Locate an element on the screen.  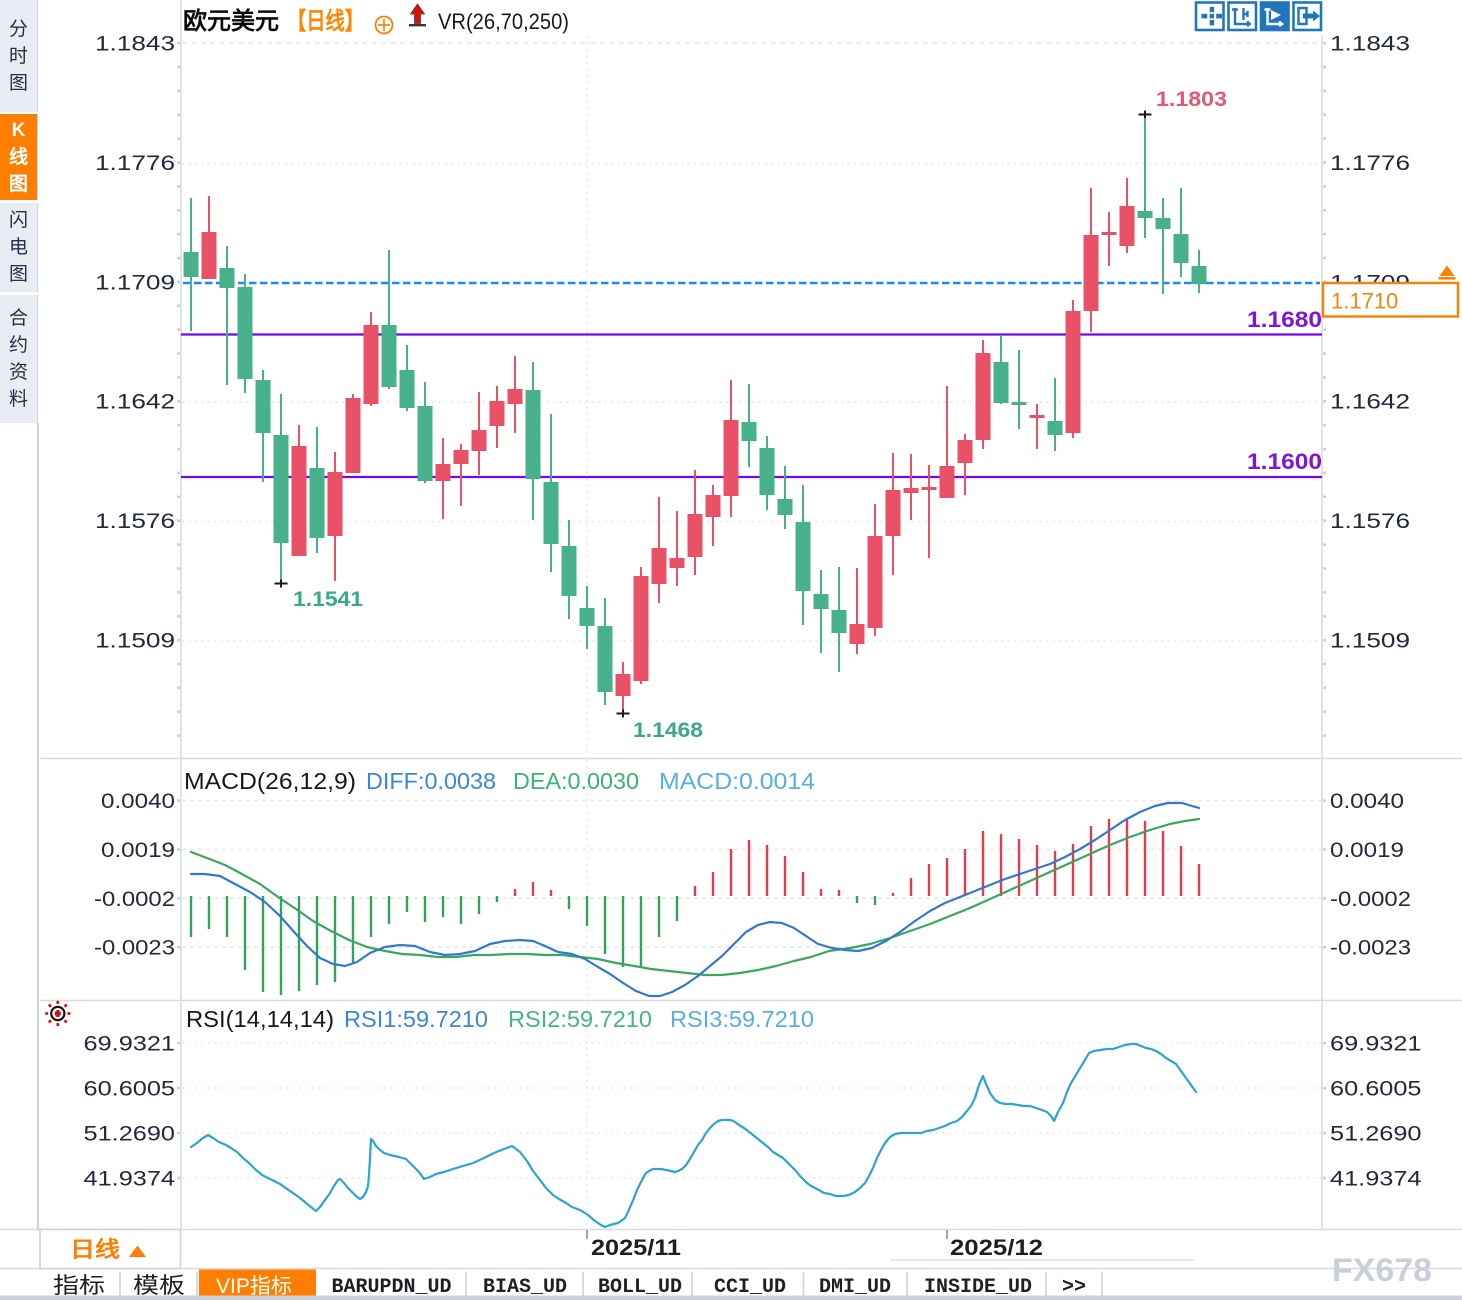
svg-text: 【日线】 is located at coordinates (325, 21).